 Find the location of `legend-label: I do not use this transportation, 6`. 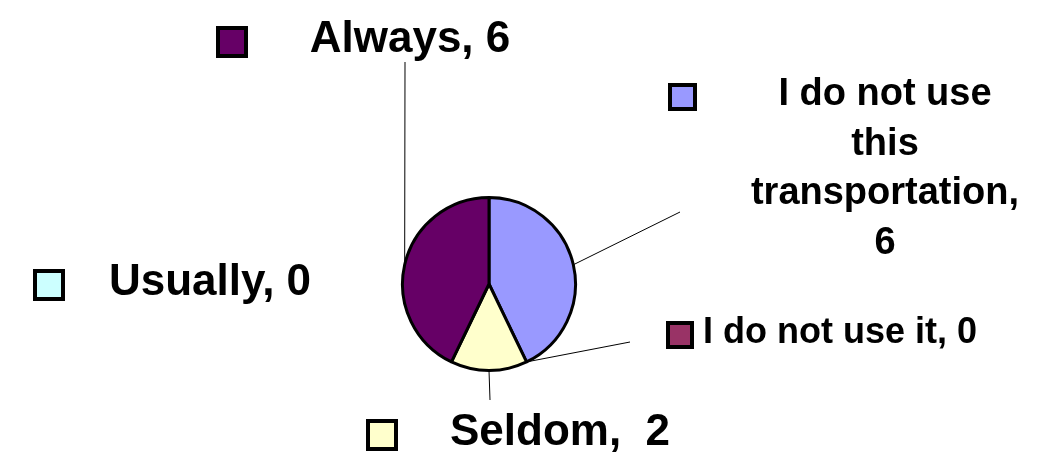

legend-label: I do not use this transportation, 6 is located at coordinates (885, 166).